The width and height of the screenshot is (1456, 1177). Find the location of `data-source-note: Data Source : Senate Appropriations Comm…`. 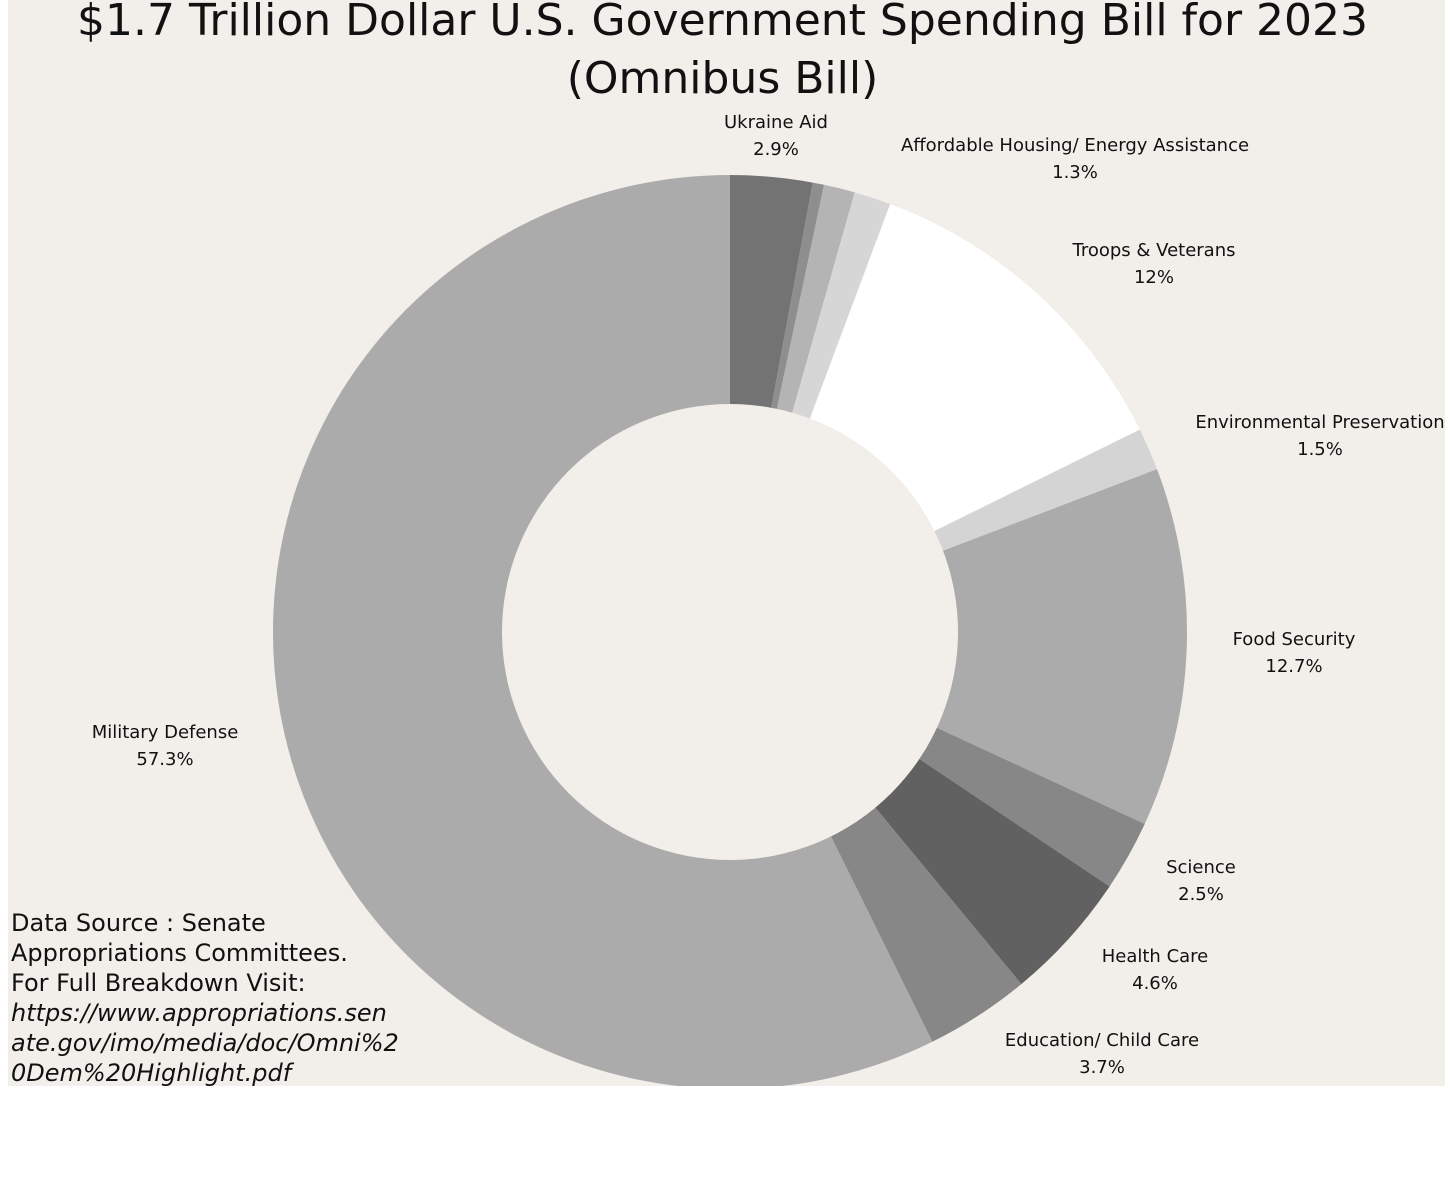

data-source-note: Data Source : Senate Appropriations Comm… is located at coordinates (206, 998).